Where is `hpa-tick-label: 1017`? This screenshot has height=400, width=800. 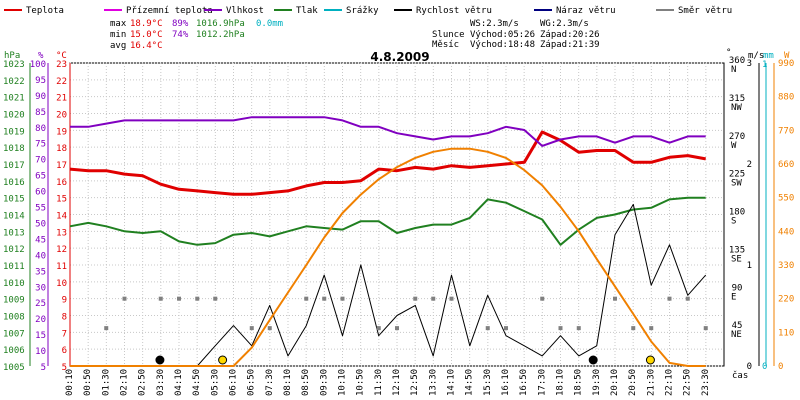
hpa-tick-label: 1017 is located at coordinates (14, 166).